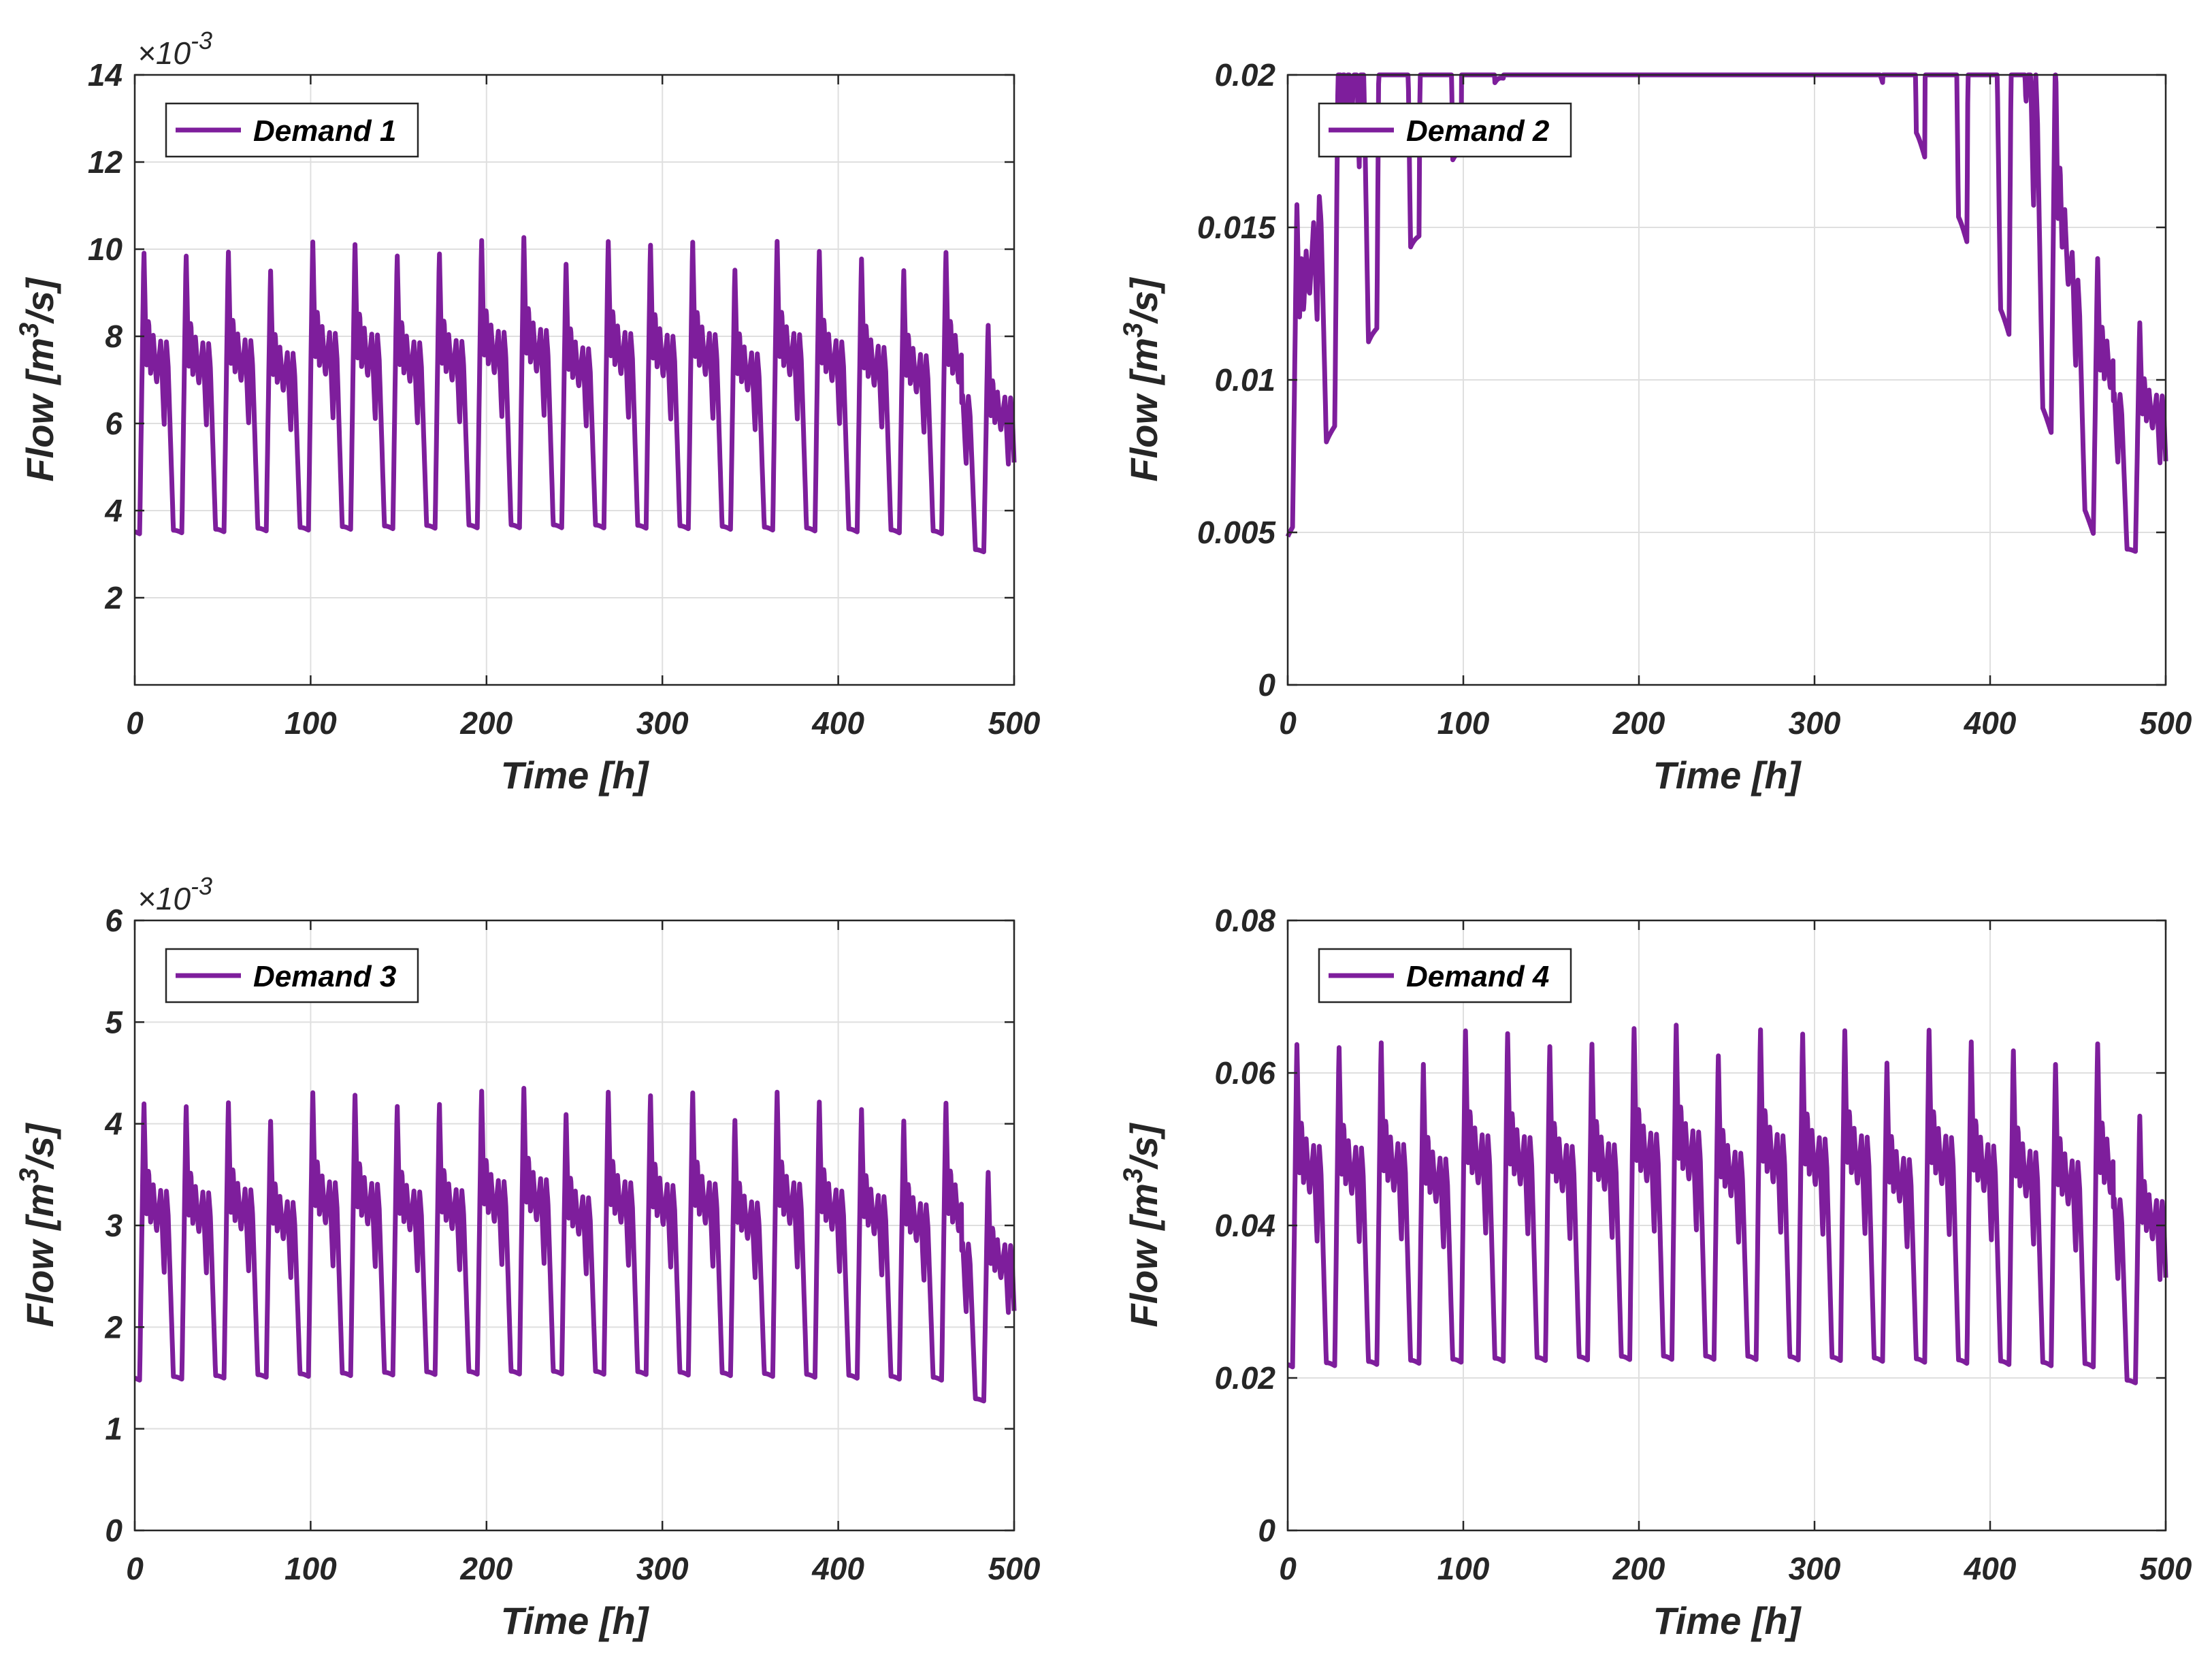 The image size is (2212, 1670). I want to click on y-tick-label: 10, so click(105, 249).